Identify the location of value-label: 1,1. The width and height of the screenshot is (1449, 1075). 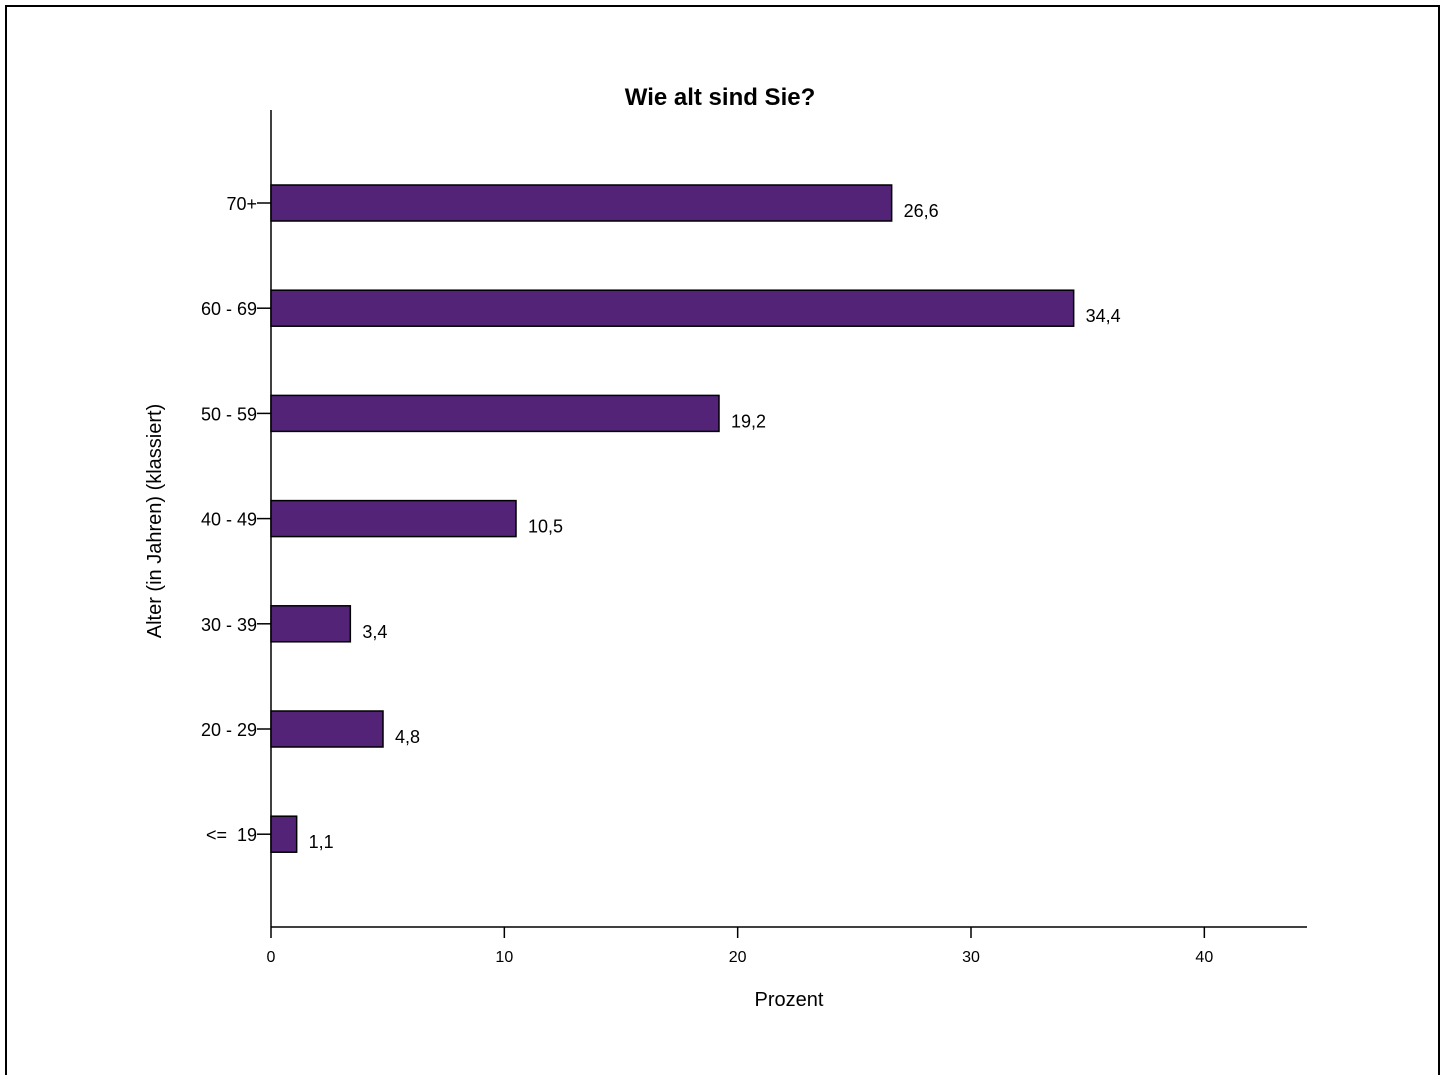
(321, 842).